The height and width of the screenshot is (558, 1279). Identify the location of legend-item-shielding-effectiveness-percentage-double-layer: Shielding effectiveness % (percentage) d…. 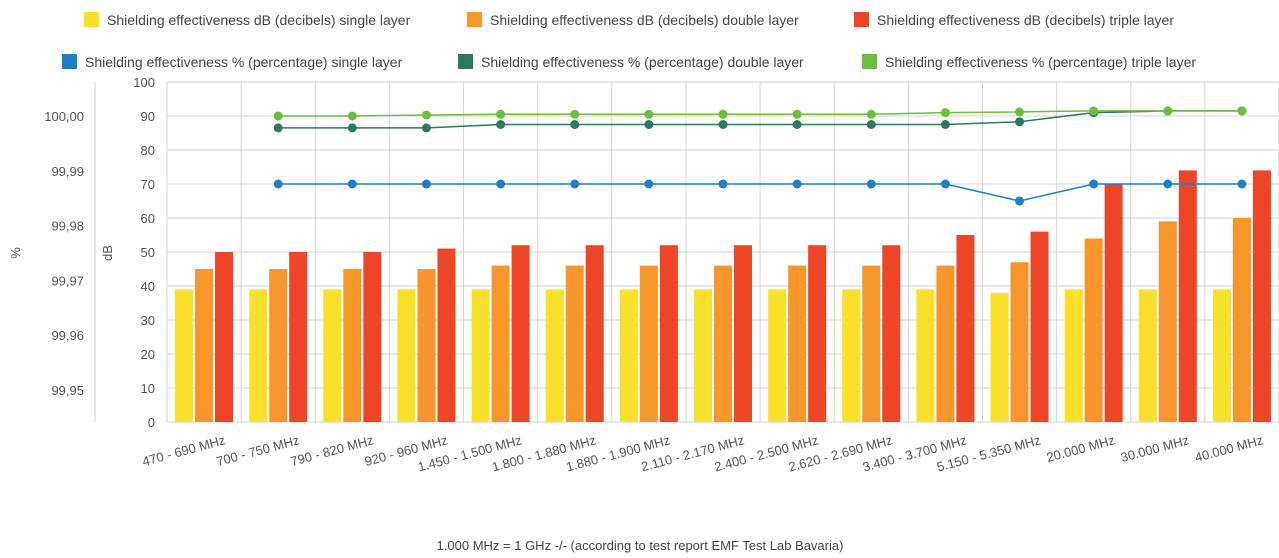
(631, 62).